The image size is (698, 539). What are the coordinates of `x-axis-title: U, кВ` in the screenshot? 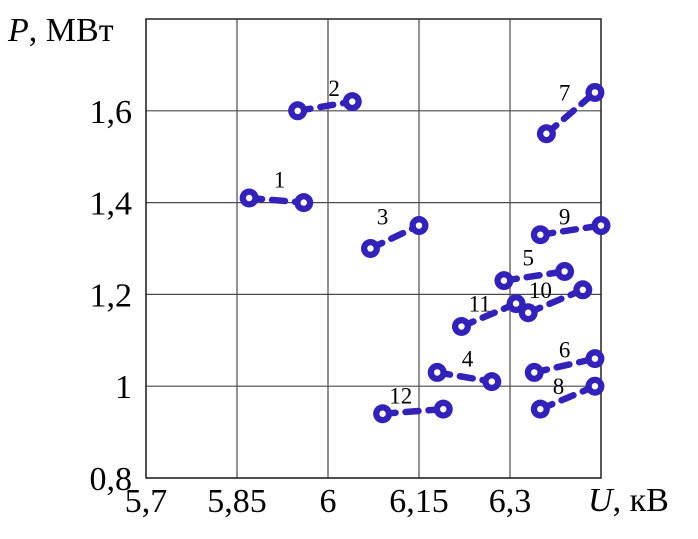 It's located at (628, 501).